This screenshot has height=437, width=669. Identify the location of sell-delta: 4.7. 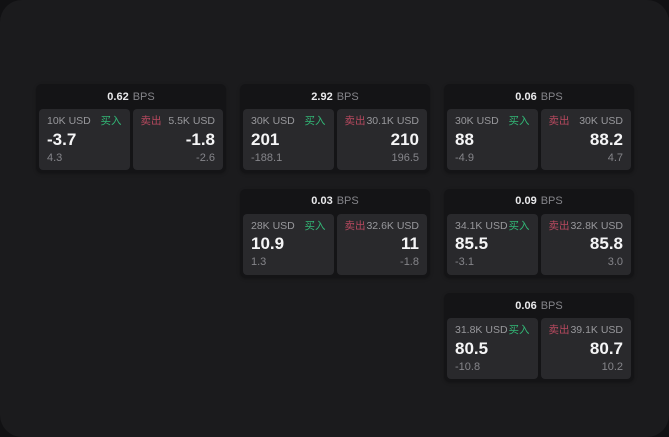
(615, 157).